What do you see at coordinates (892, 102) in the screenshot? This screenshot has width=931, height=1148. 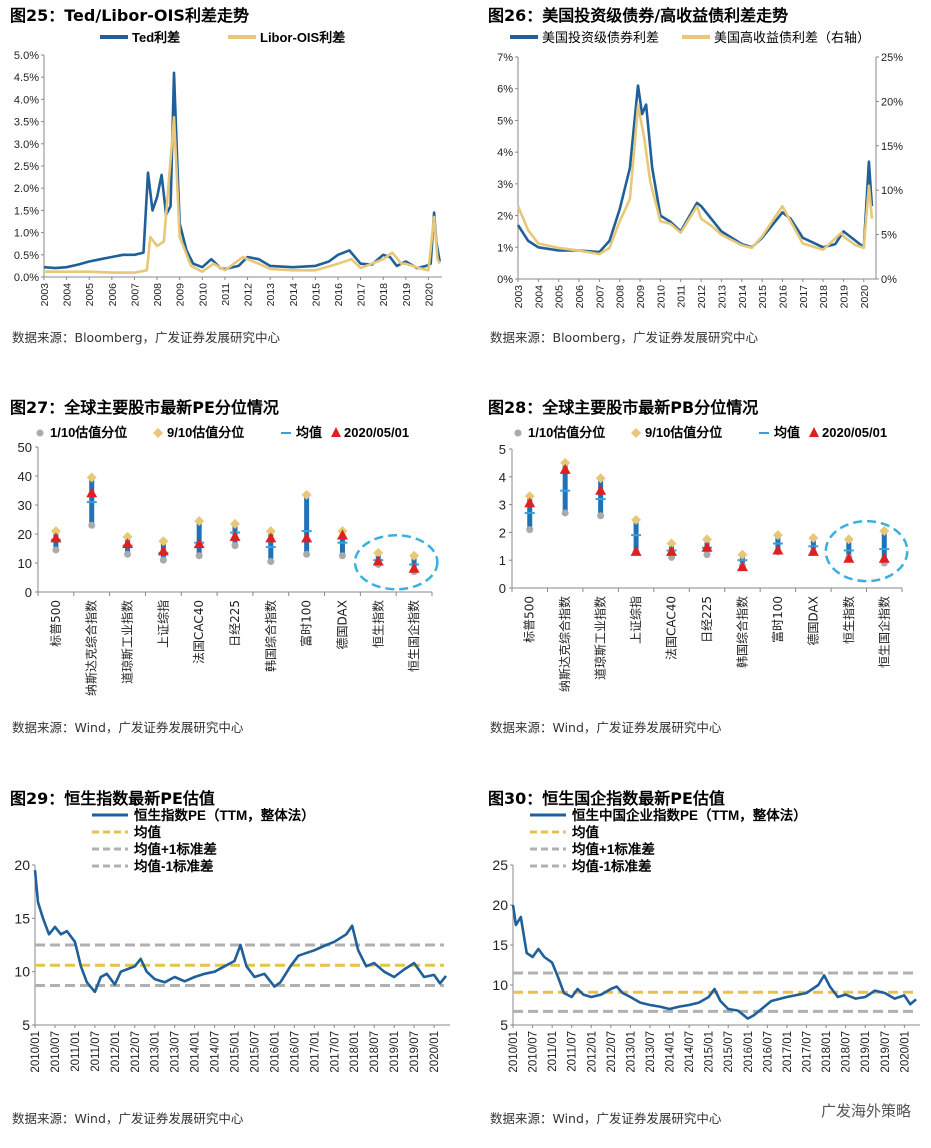 I see `y-tick-label-right: 20%` at bounding box center [892, 102].